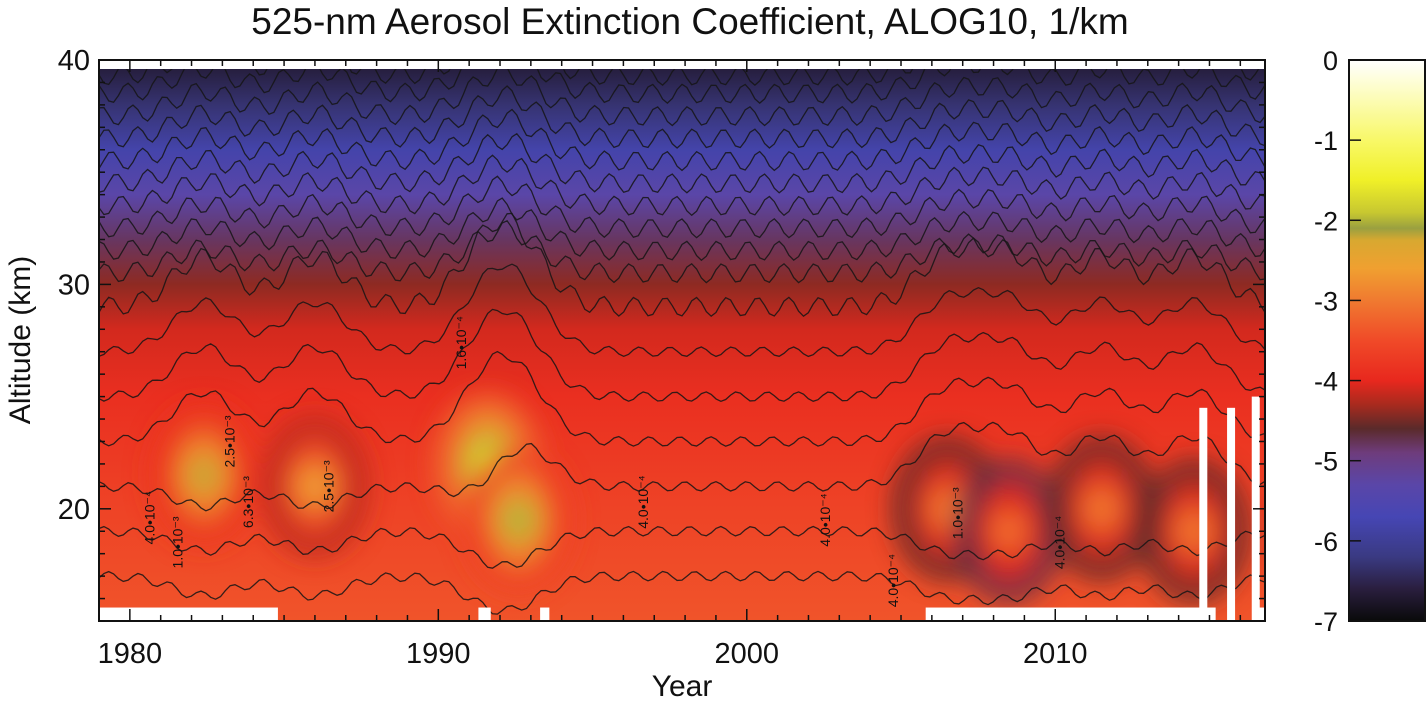  I want to click on top-missing-band, so click(682, 64).